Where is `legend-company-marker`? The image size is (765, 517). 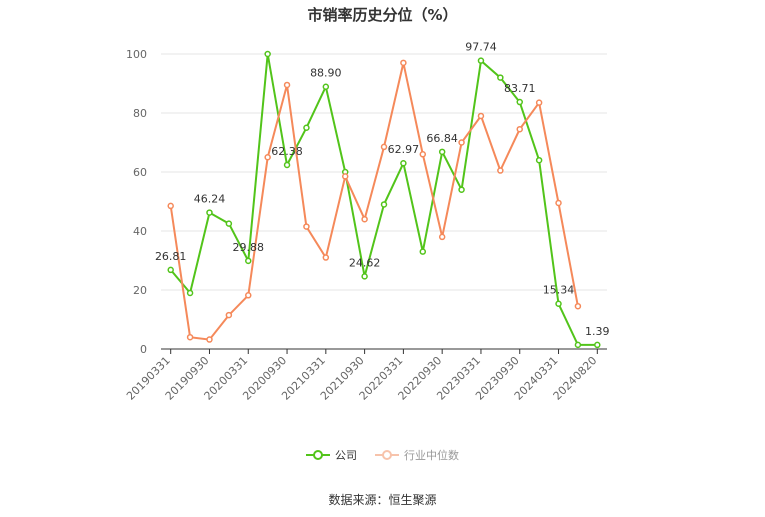
legend-company-marker is located at coordinates (318, 455).